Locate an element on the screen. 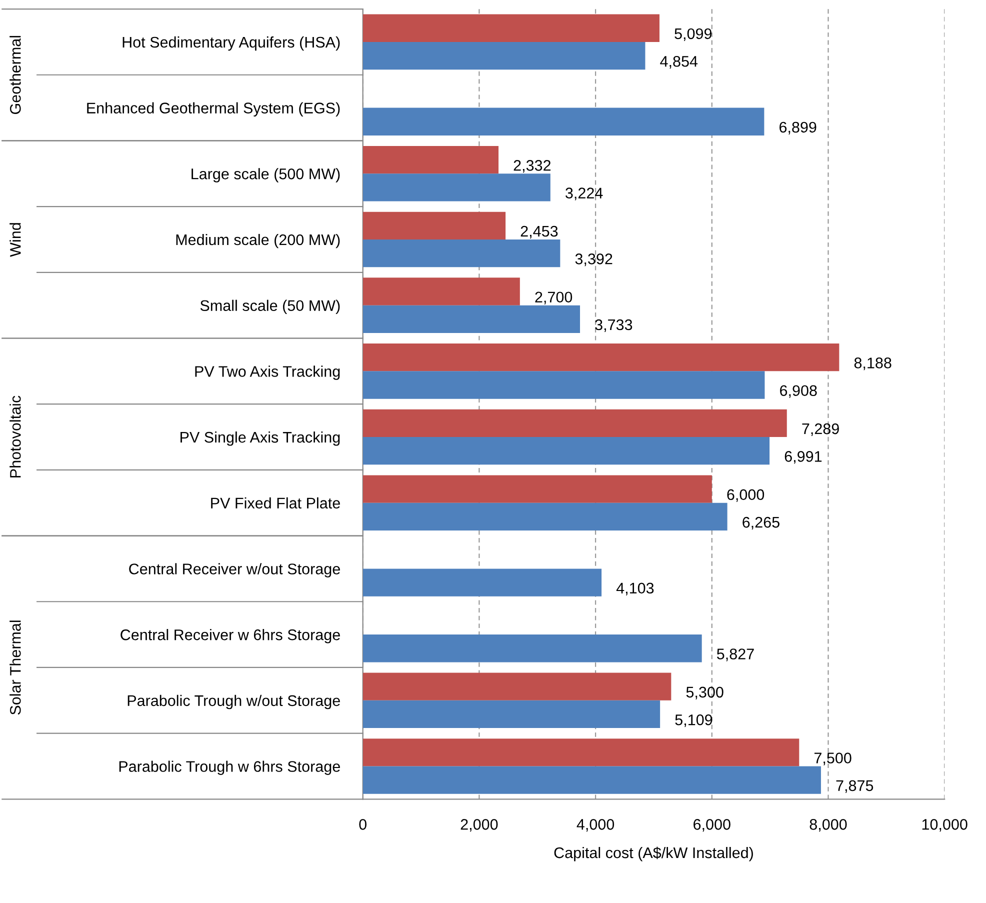  data-label: 3,733 is located at coordinates (613, 325).